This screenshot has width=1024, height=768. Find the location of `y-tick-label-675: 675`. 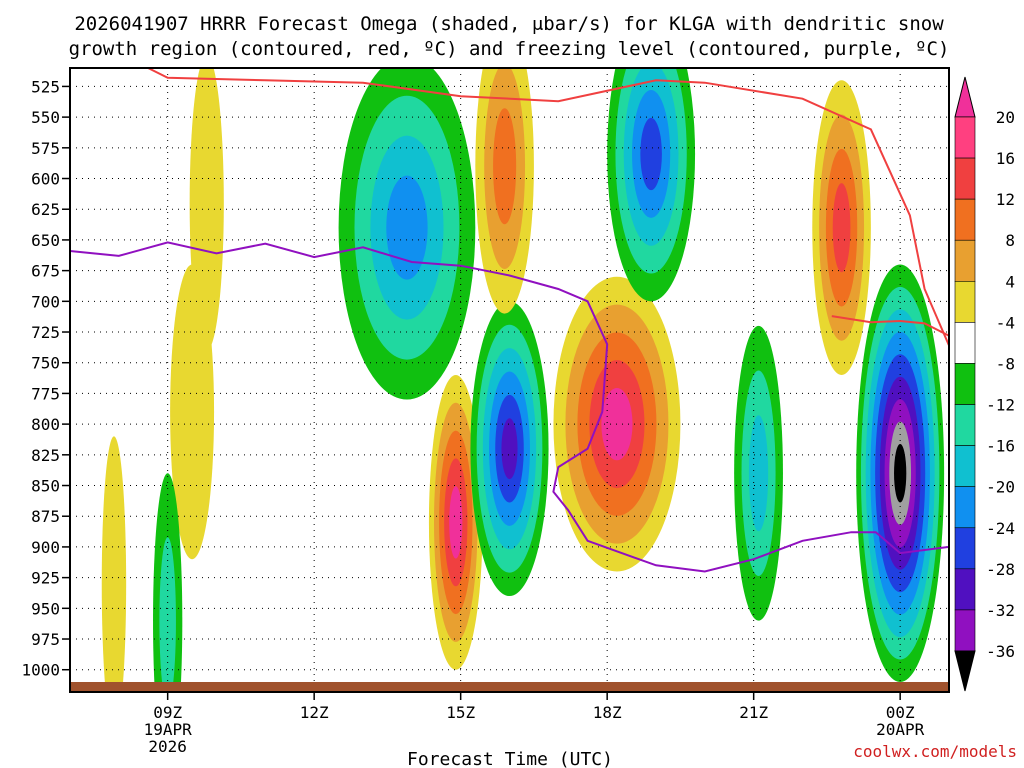

y-tick-label-675: 675 is located at coordinates (45, 271).